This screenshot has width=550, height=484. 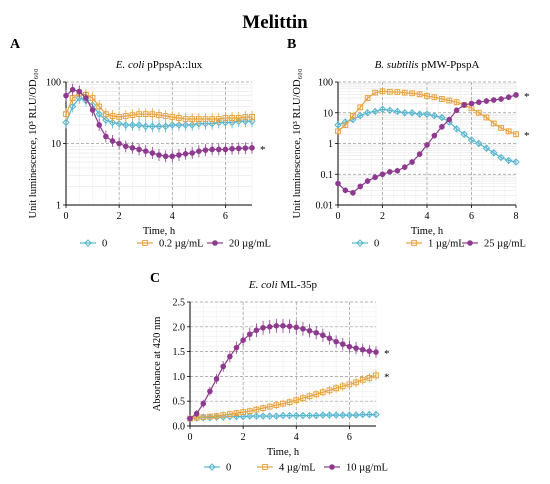 What do you see at coordinates (471, 216) in the screenshot?
I see `x-tick-label: 6` at bounding box center [471, 216].